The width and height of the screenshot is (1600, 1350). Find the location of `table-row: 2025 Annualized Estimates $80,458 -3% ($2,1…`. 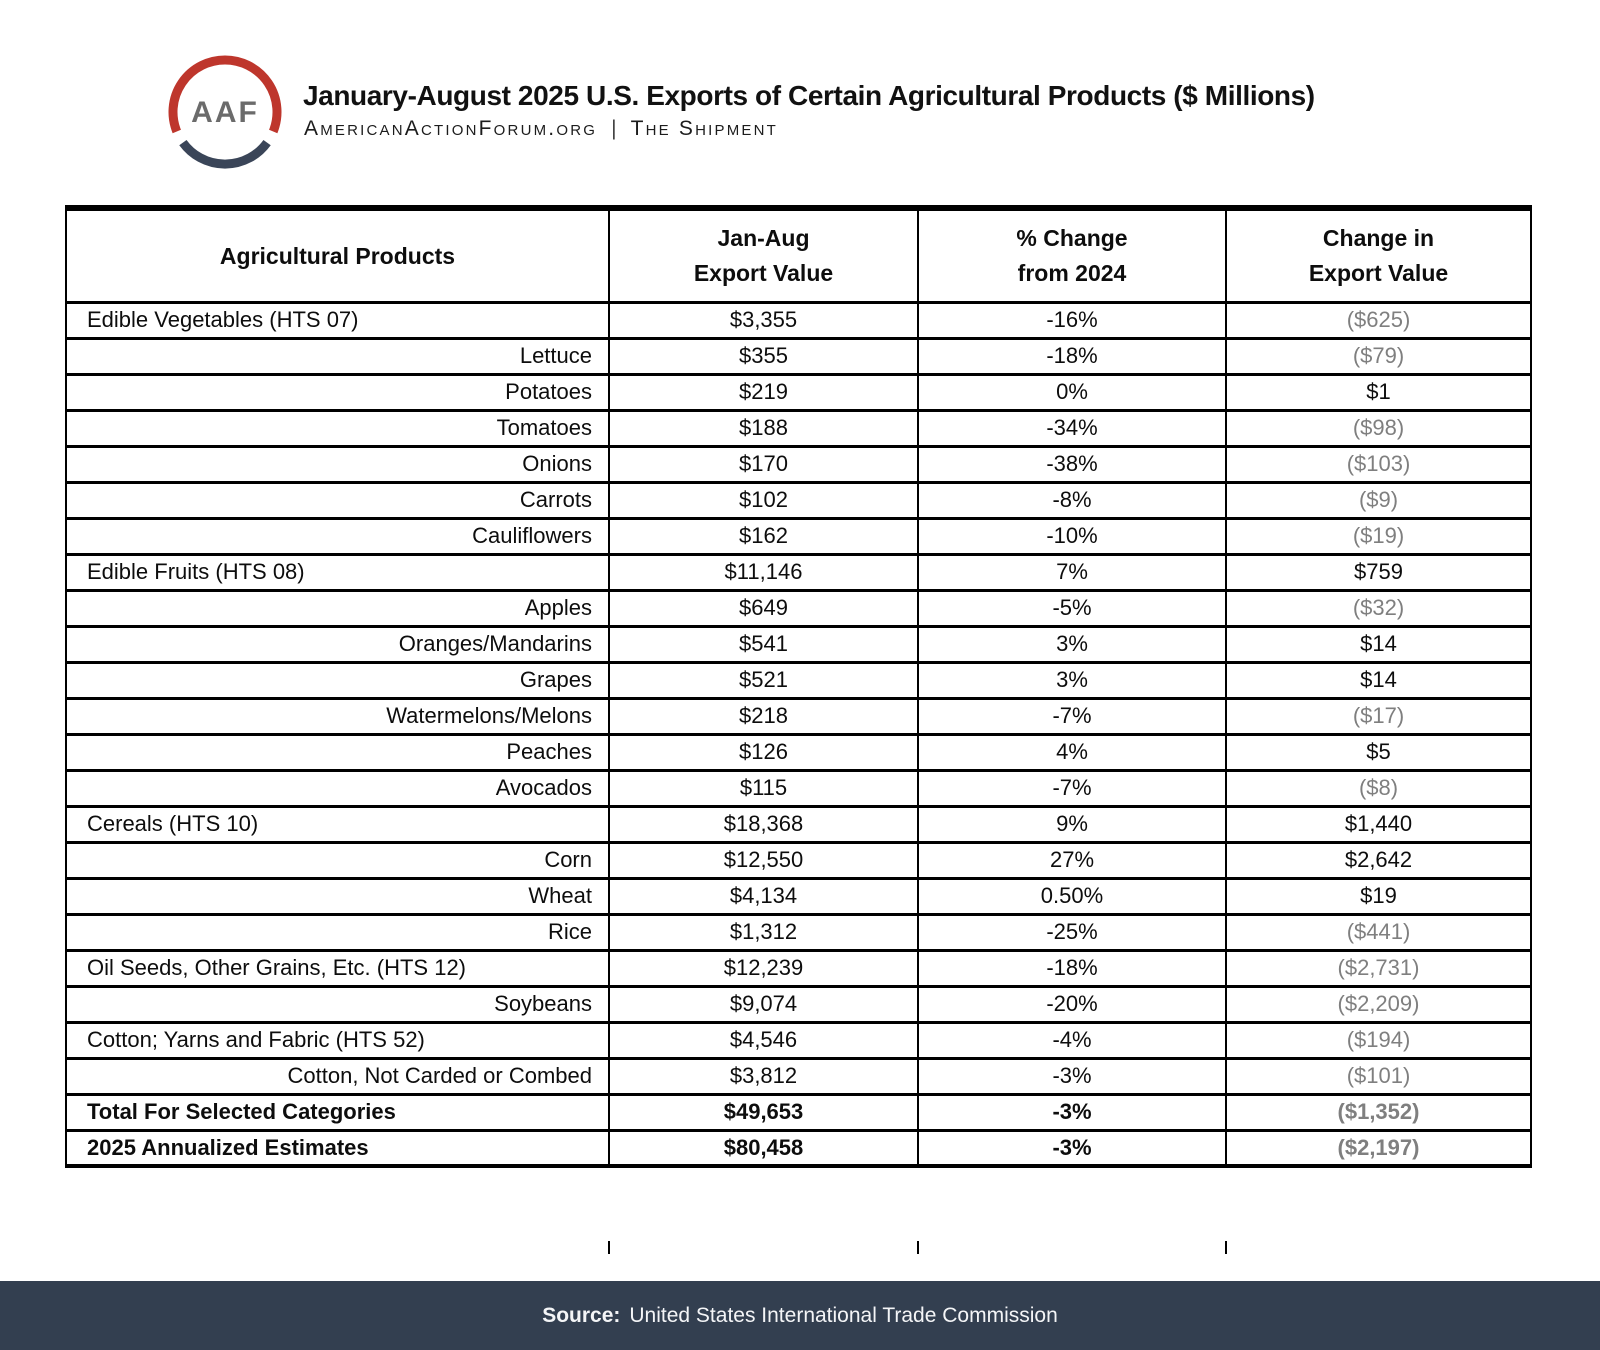

table-row: 2025 Annualized Estimates $80,458 -3% ($2,1… is located at coordinates (798, 1149).